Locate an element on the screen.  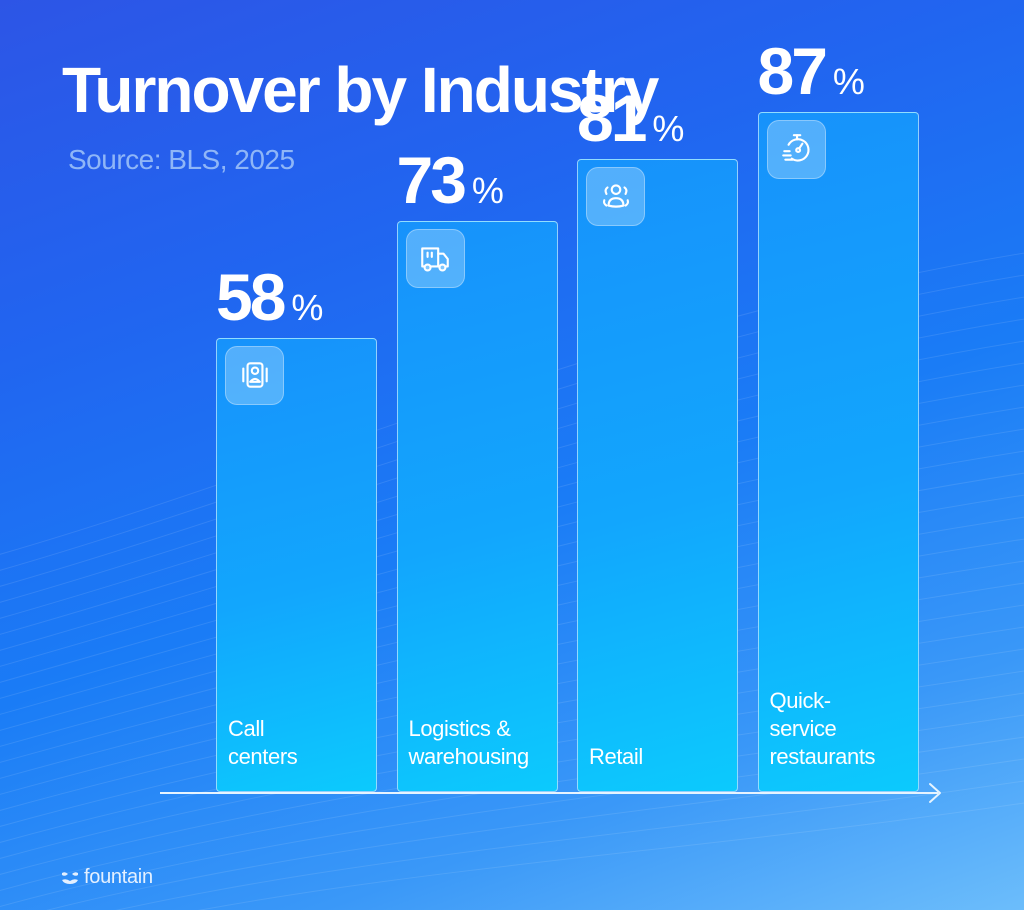
category-label-line: Logistics & is located at coordinates (459, 728).